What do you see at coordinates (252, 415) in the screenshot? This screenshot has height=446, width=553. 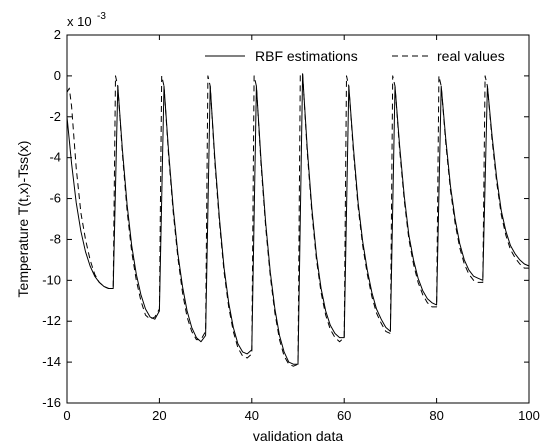 I see `x-tick-label: 40` at bounding box center [252, 415].